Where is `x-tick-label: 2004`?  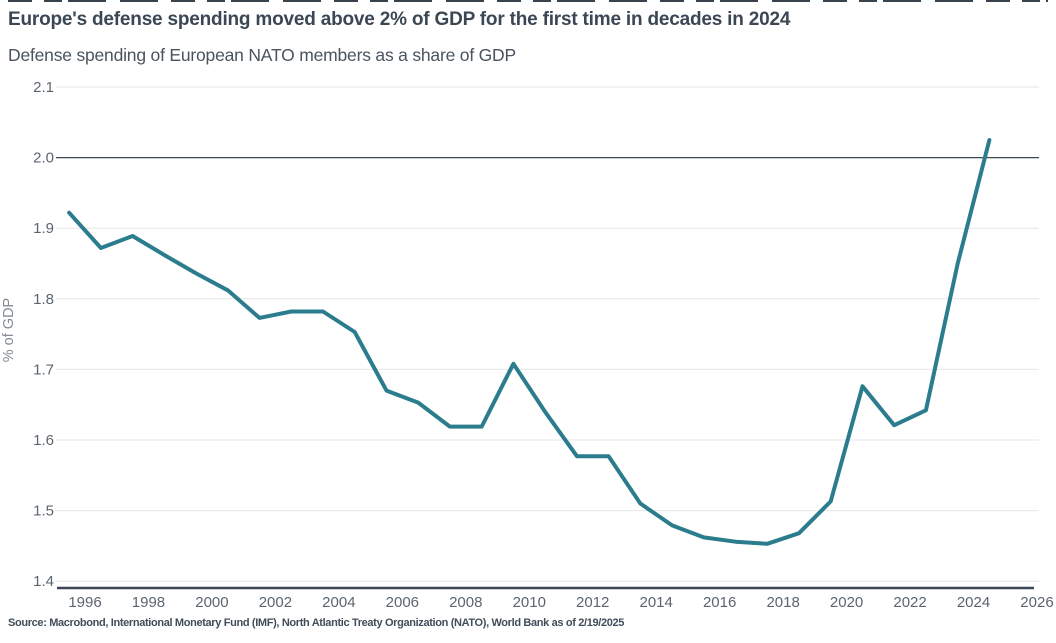
x-tick-label: 2004 is located at coordinates (338, 602).